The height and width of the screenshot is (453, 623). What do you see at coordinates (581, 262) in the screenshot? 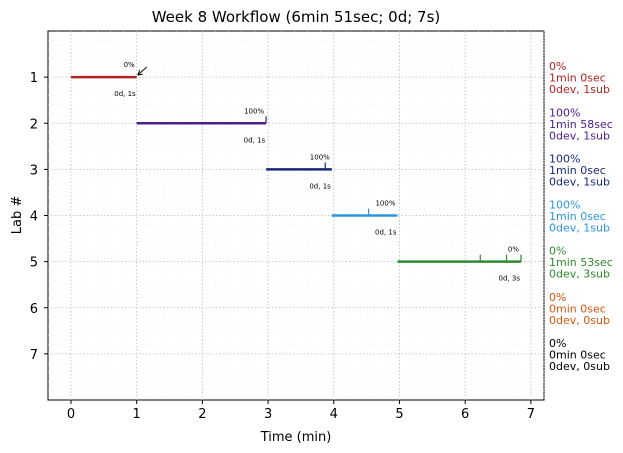
I see `right-time-label: 1min 53sec` at bounding box center [581, 262].